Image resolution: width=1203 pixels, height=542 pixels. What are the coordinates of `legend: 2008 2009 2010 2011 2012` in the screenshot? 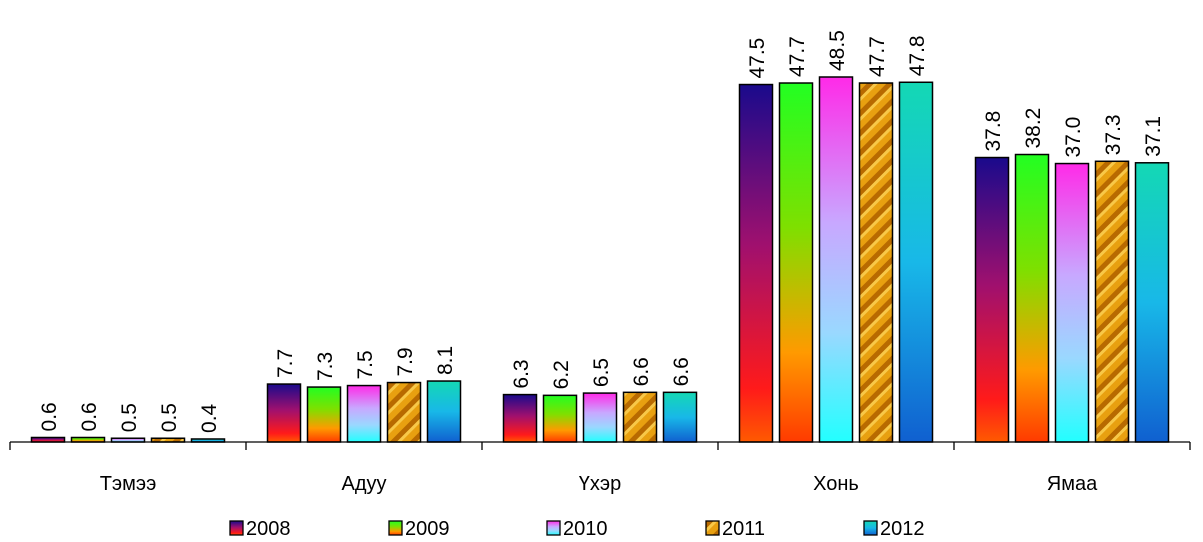 It's located at (577, 529).